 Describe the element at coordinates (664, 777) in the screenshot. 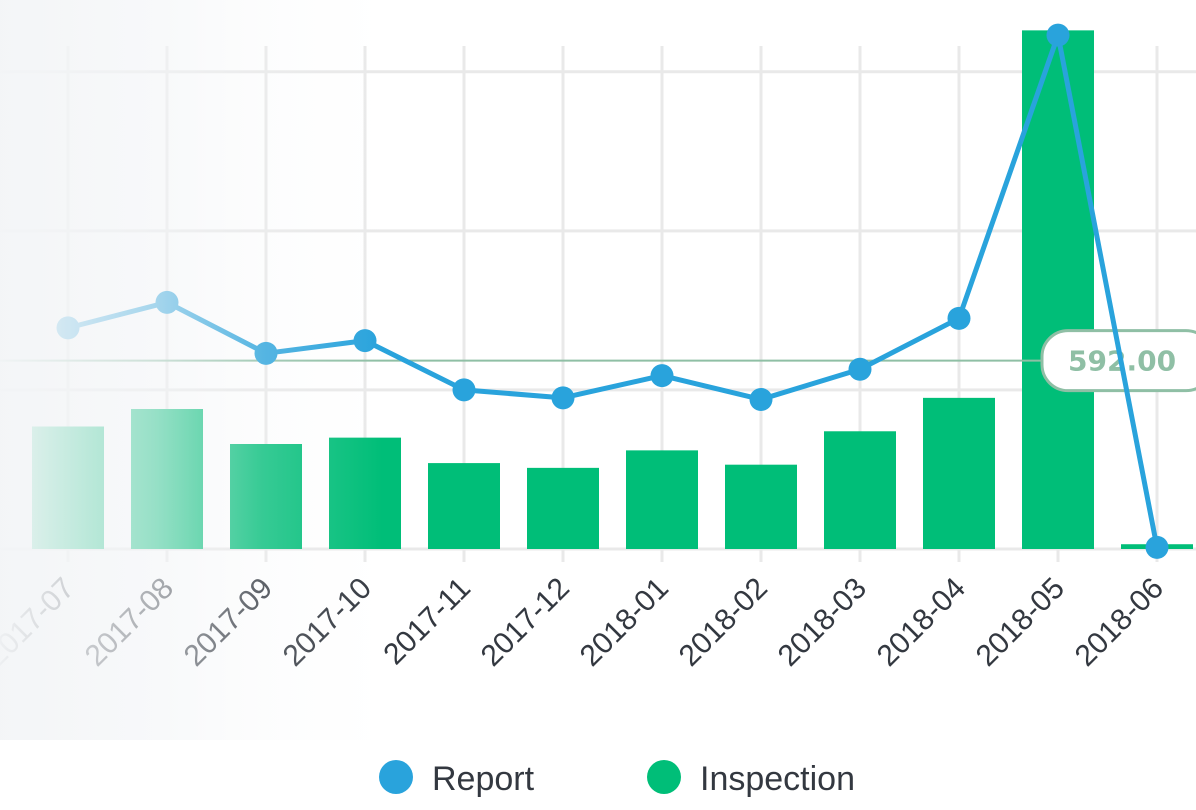

I see `legend-swatch-inspection` at that location.